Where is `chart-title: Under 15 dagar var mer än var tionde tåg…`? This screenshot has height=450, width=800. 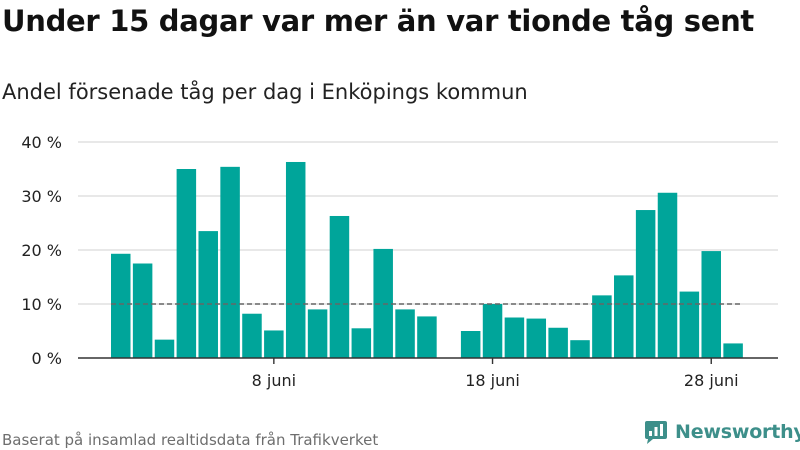 chart-title: Under 15 dagar var mer än var tionde tåg… is located at coordinates (378, 21).